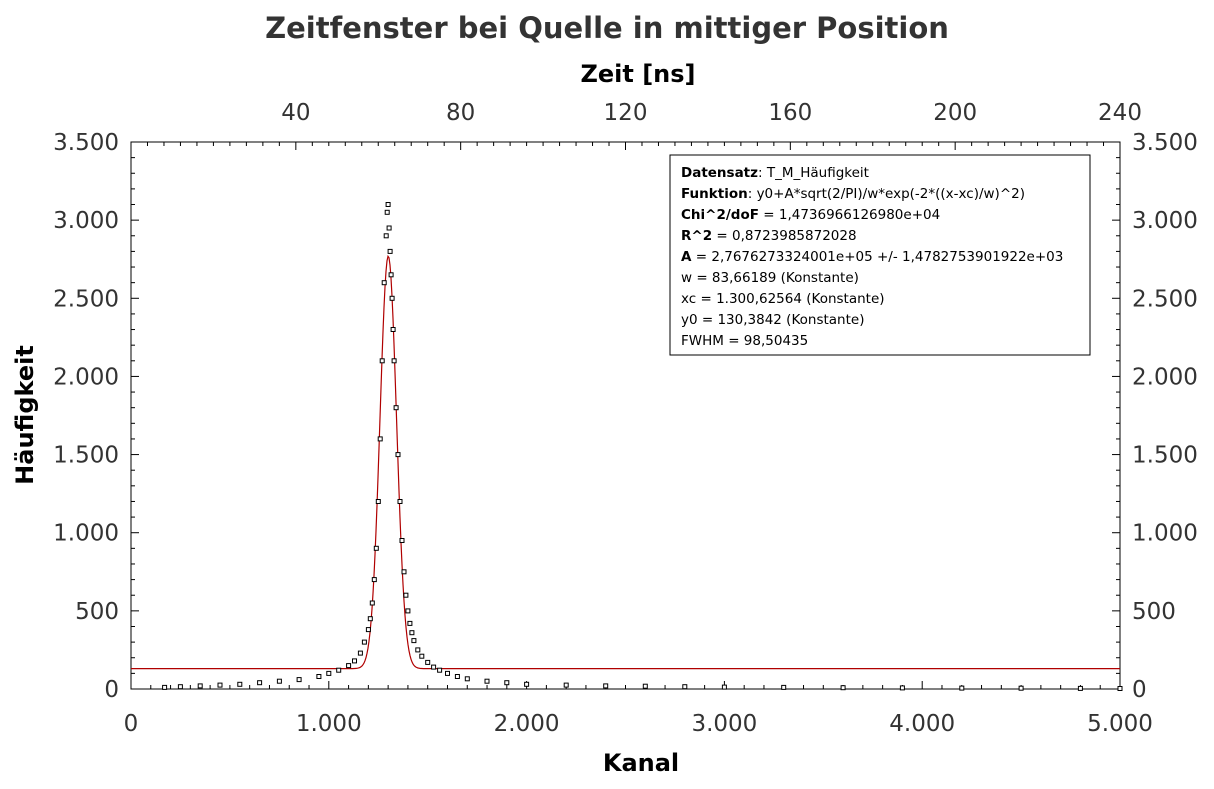 The image size is (1214, 789). What do you see at coordinates (97, 612) in the screenshot?
I see `y-tick-label: 500` at bounding box center [97, 612].